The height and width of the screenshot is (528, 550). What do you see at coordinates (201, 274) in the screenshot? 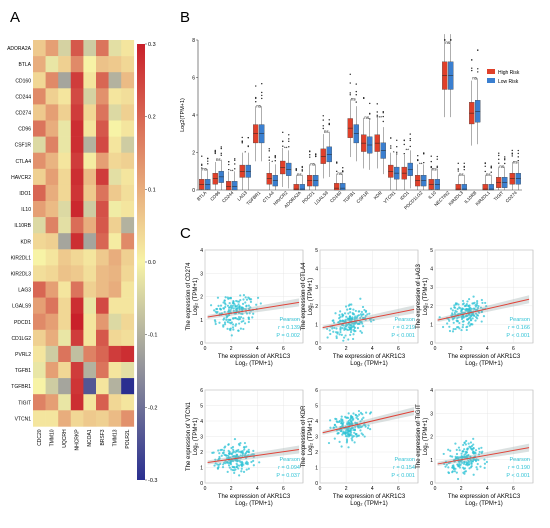
I see `scatter-y-tick-label: 3` at bounding box center [201, 274].